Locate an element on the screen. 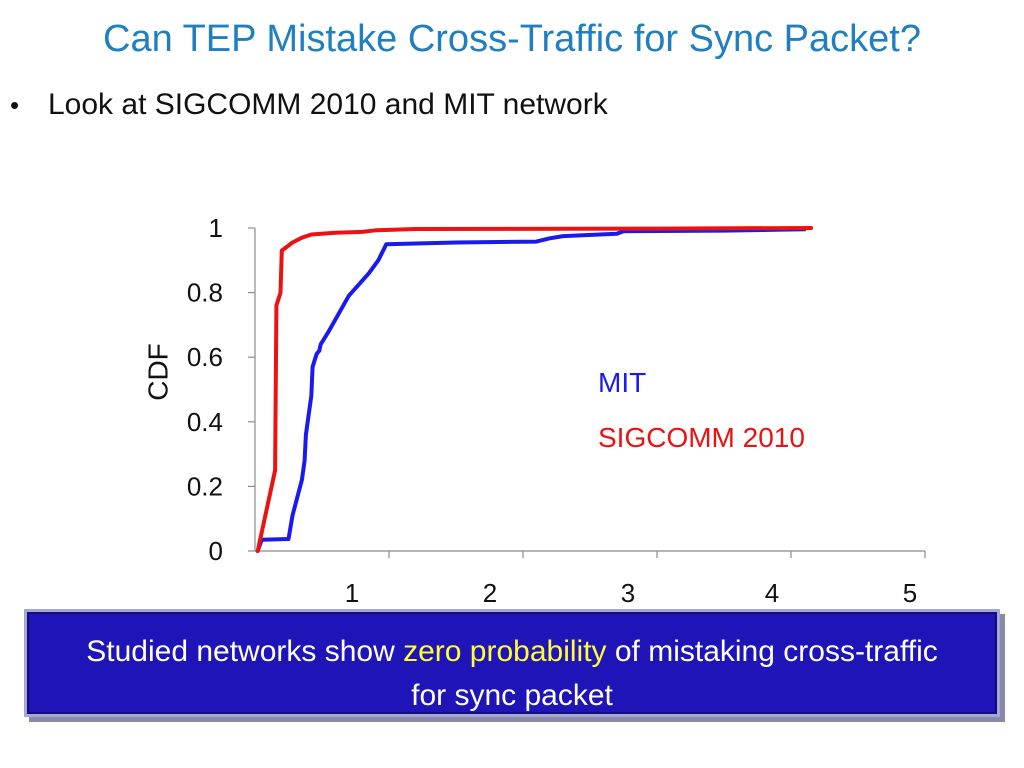 The height and width of the screenshot is (768, 1024). y-tick-label: 0 is located at coordinates (216, 551).